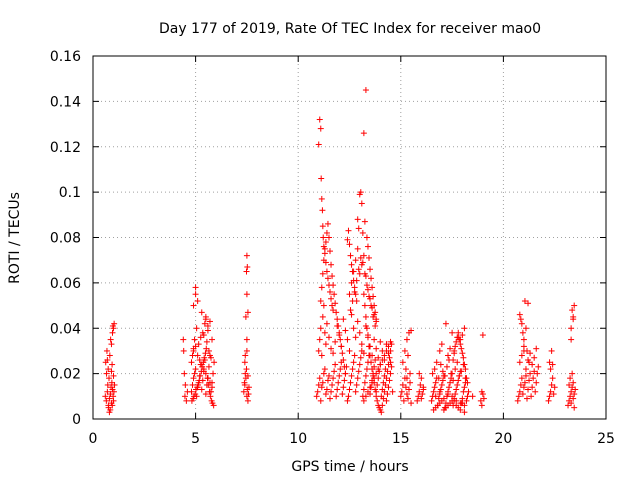 This screenshot has width=640, height=480. I want to click on y-axis-label: ROTI / TECUs, so click(15, 238).